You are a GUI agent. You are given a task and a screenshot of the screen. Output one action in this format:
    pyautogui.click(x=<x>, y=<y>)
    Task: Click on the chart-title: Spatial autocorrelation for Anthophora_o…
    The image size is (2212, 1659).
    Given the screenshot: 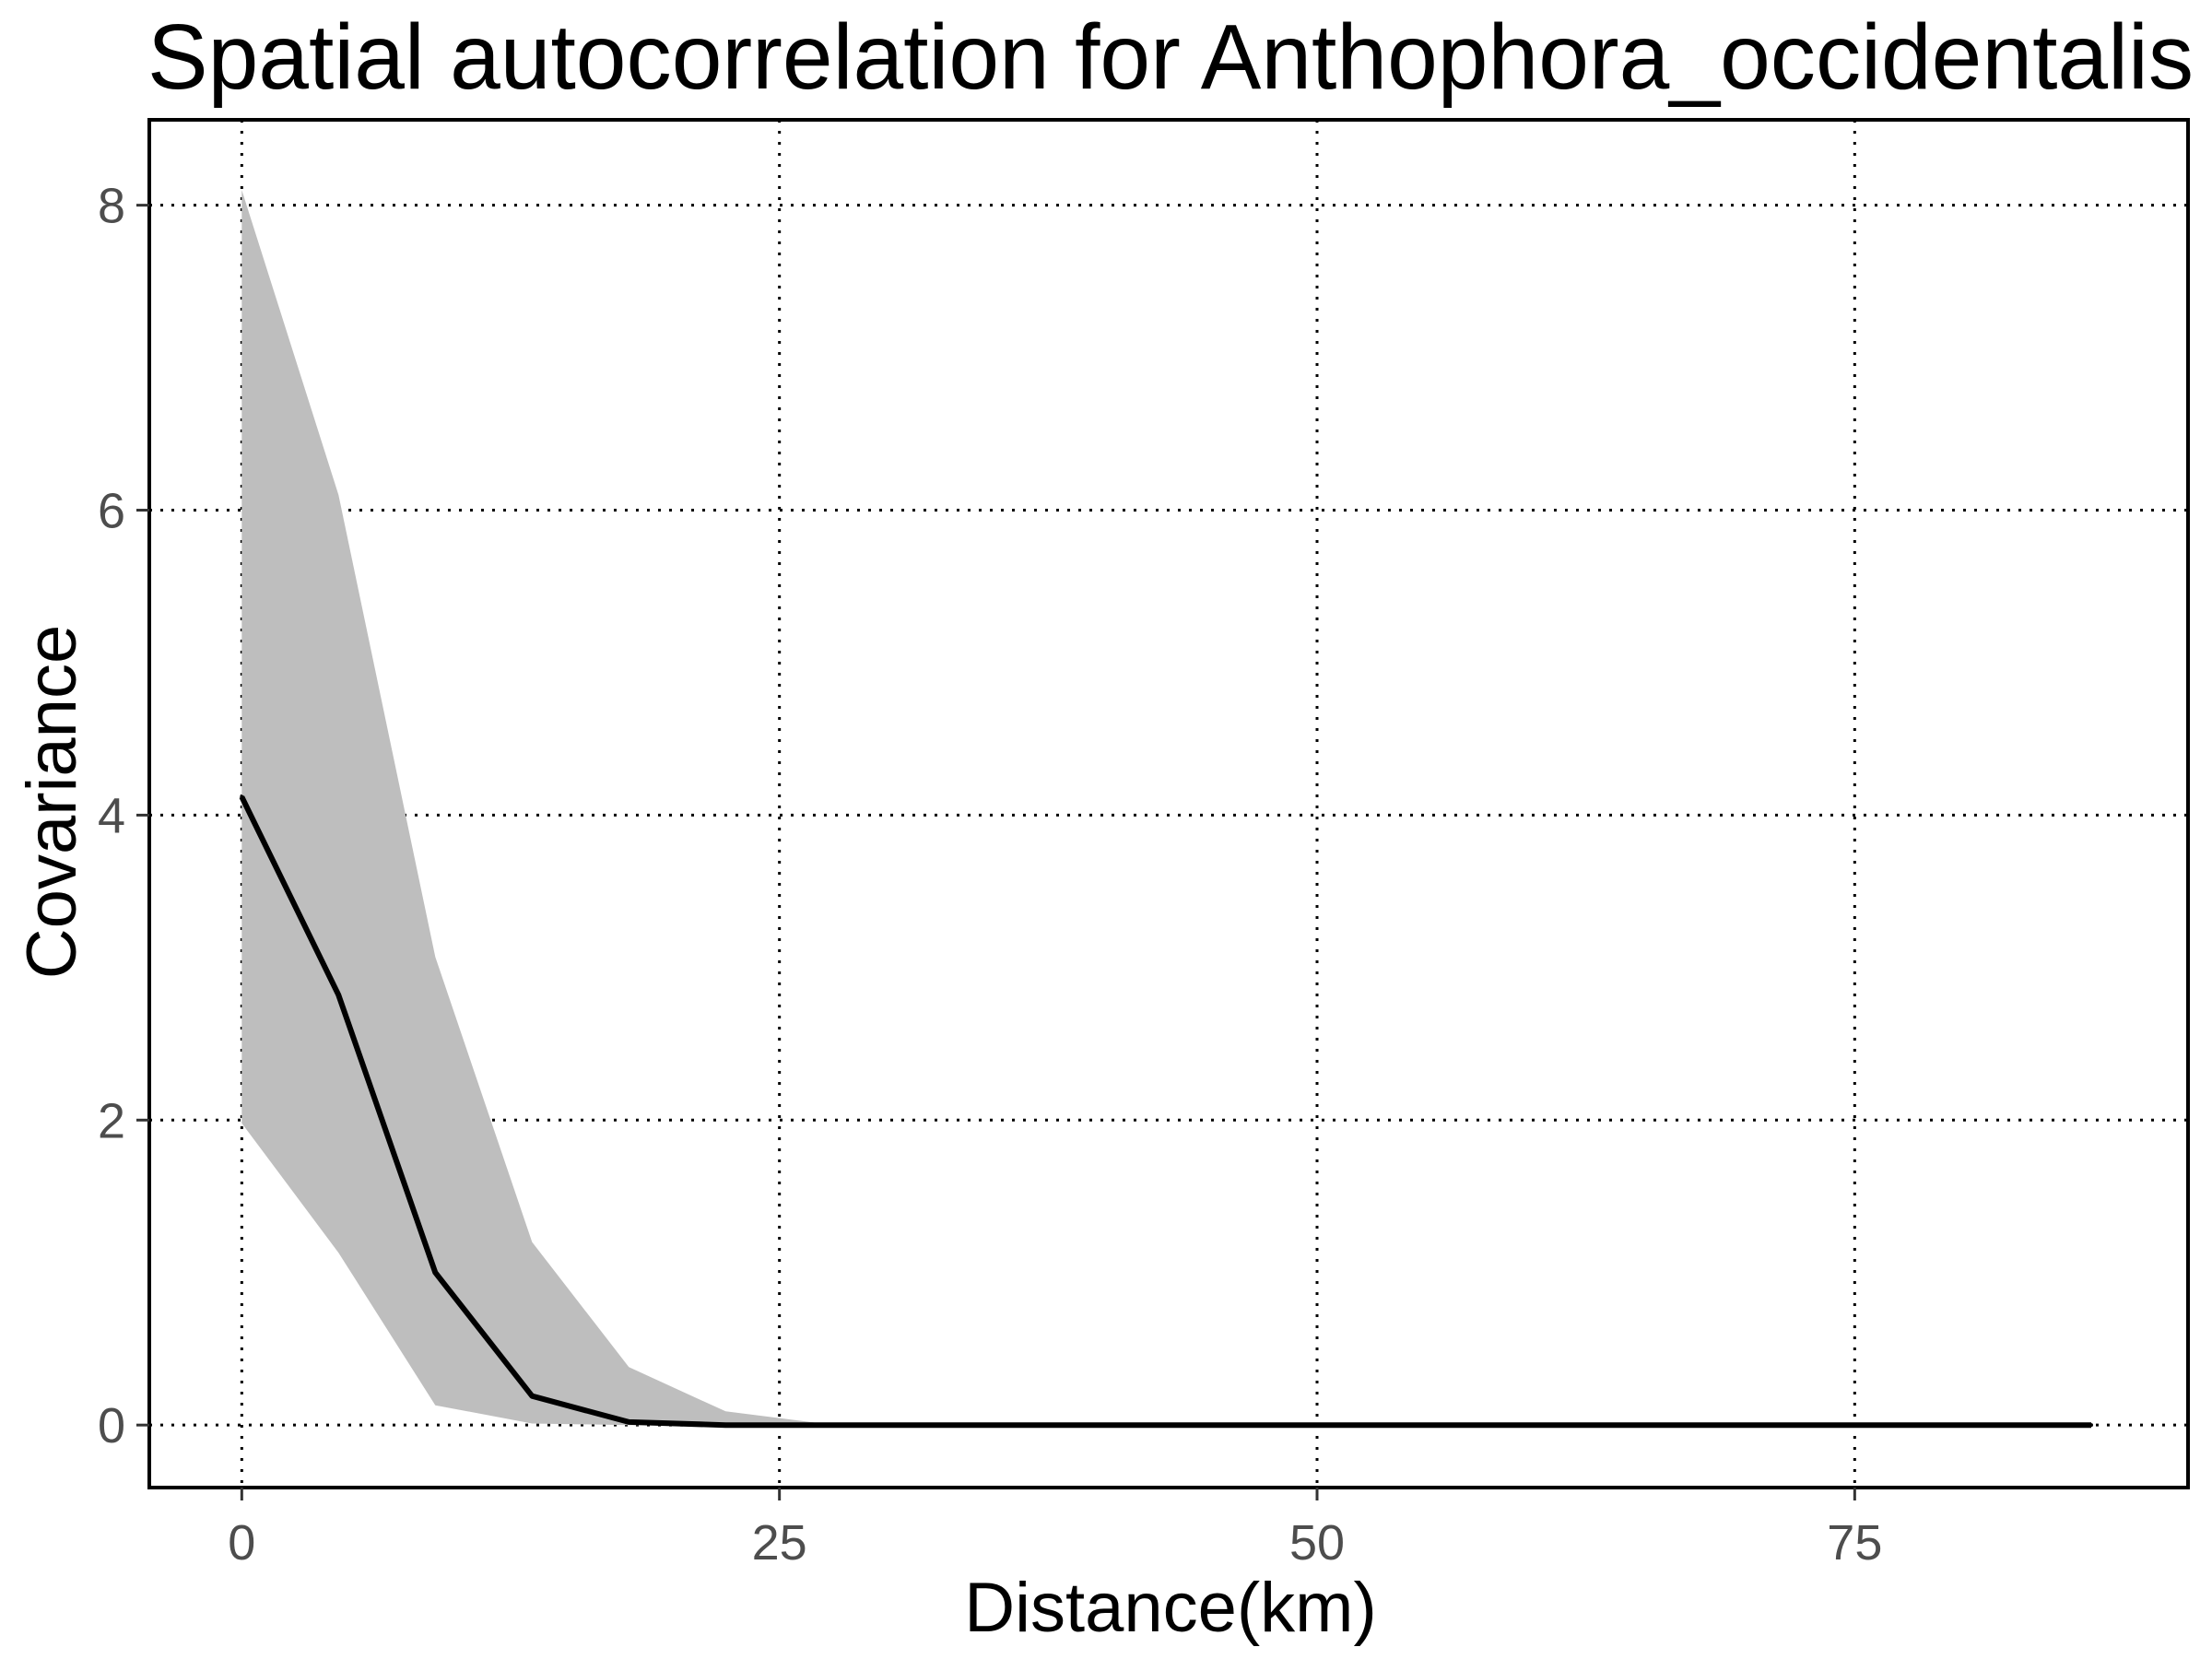 What is the action you would take?
    pyautogui.click(x=1170, y=57)
    